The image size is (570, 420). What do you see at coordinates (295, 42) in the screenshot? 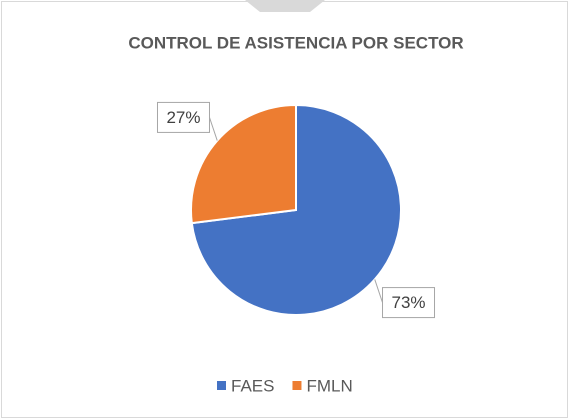
I see `chart-title: CONTROL DE ASISTENCIA POR SECTOR` at bounding box center [295, 42].